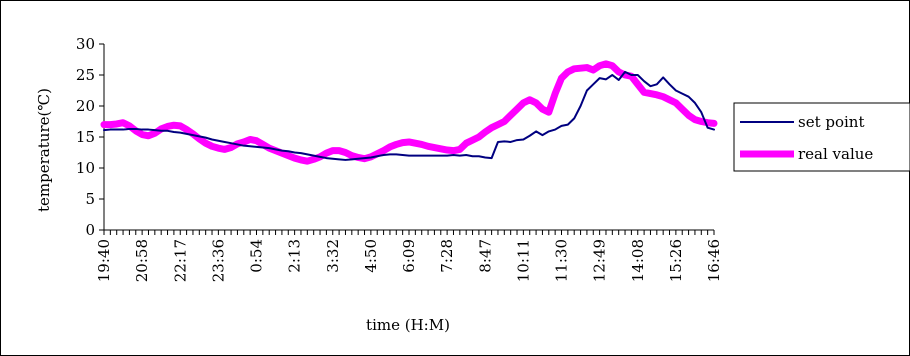  What do you see at coordinates (523, 260) in the screenshot?
I see `x-tick-label: 10:11` at bounding box center [523, 260].